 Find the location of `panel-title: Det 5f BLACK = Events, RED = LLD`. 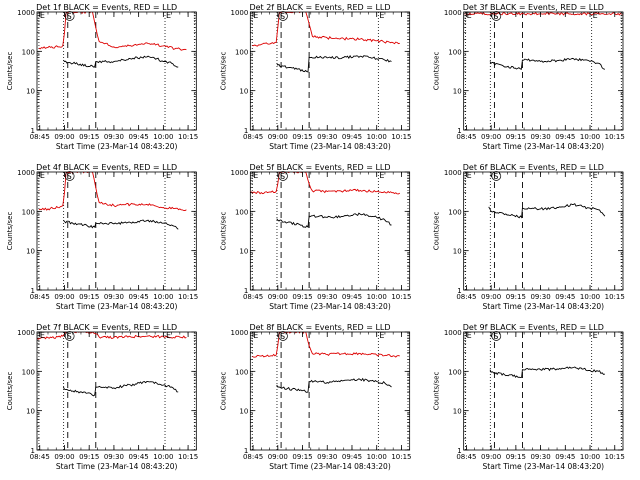

panel-title: Det 5f BLACK = Events, RED = LLD is located at coordinates (319, 167).